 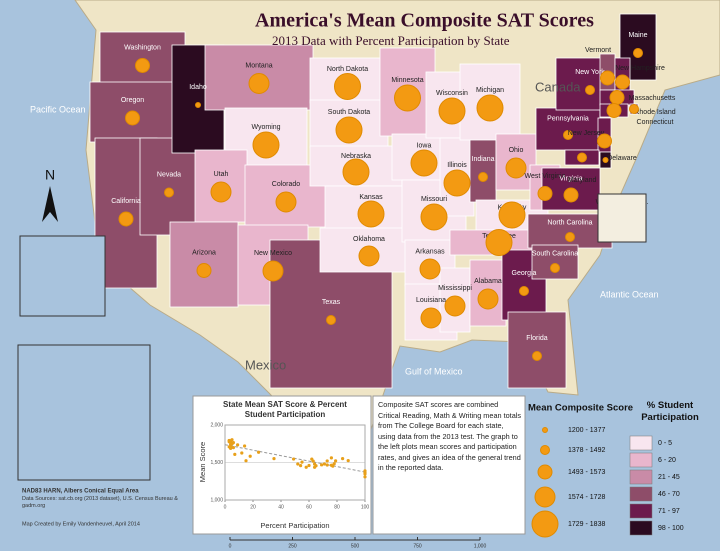 I want to click on north-label: N, so click(x=50, y=175).